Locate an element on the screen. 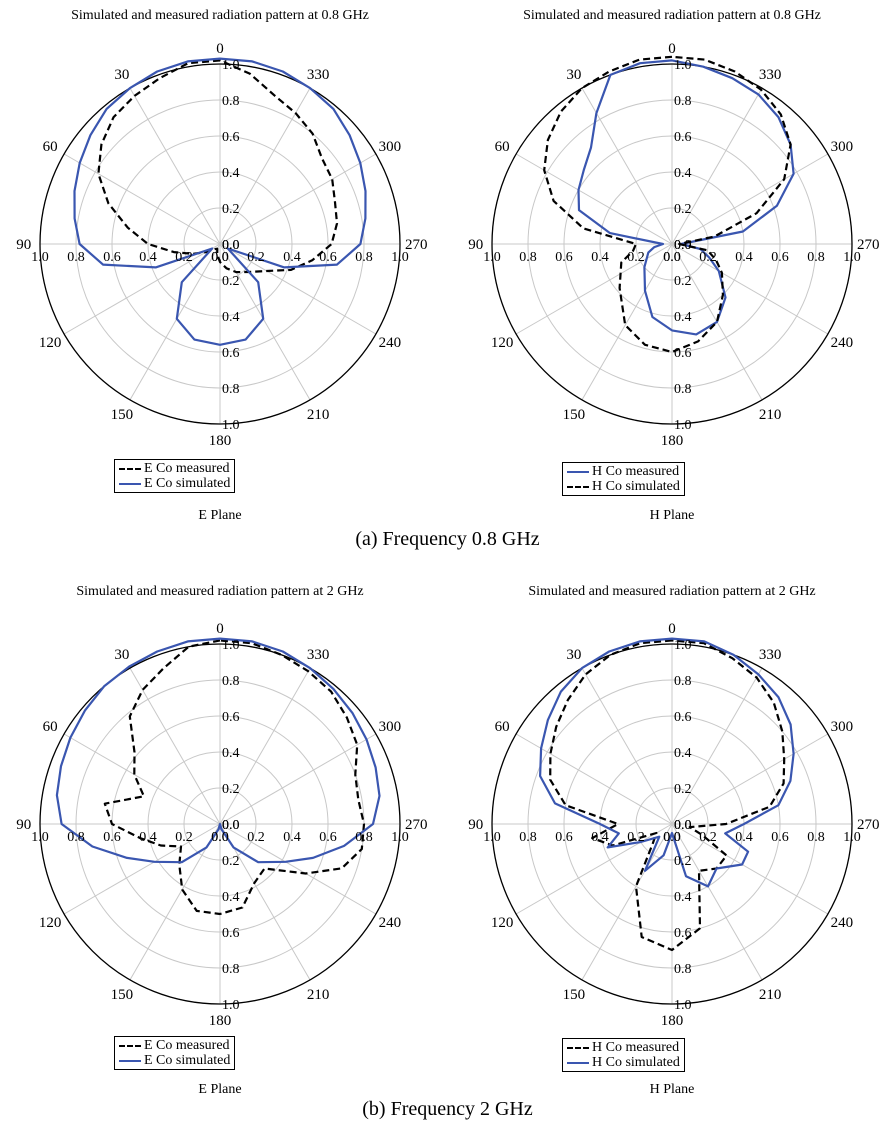 The width and height of the screenshot is (895, 1121). legend-label: H Co simulated is located at coordinates (636, 1062).